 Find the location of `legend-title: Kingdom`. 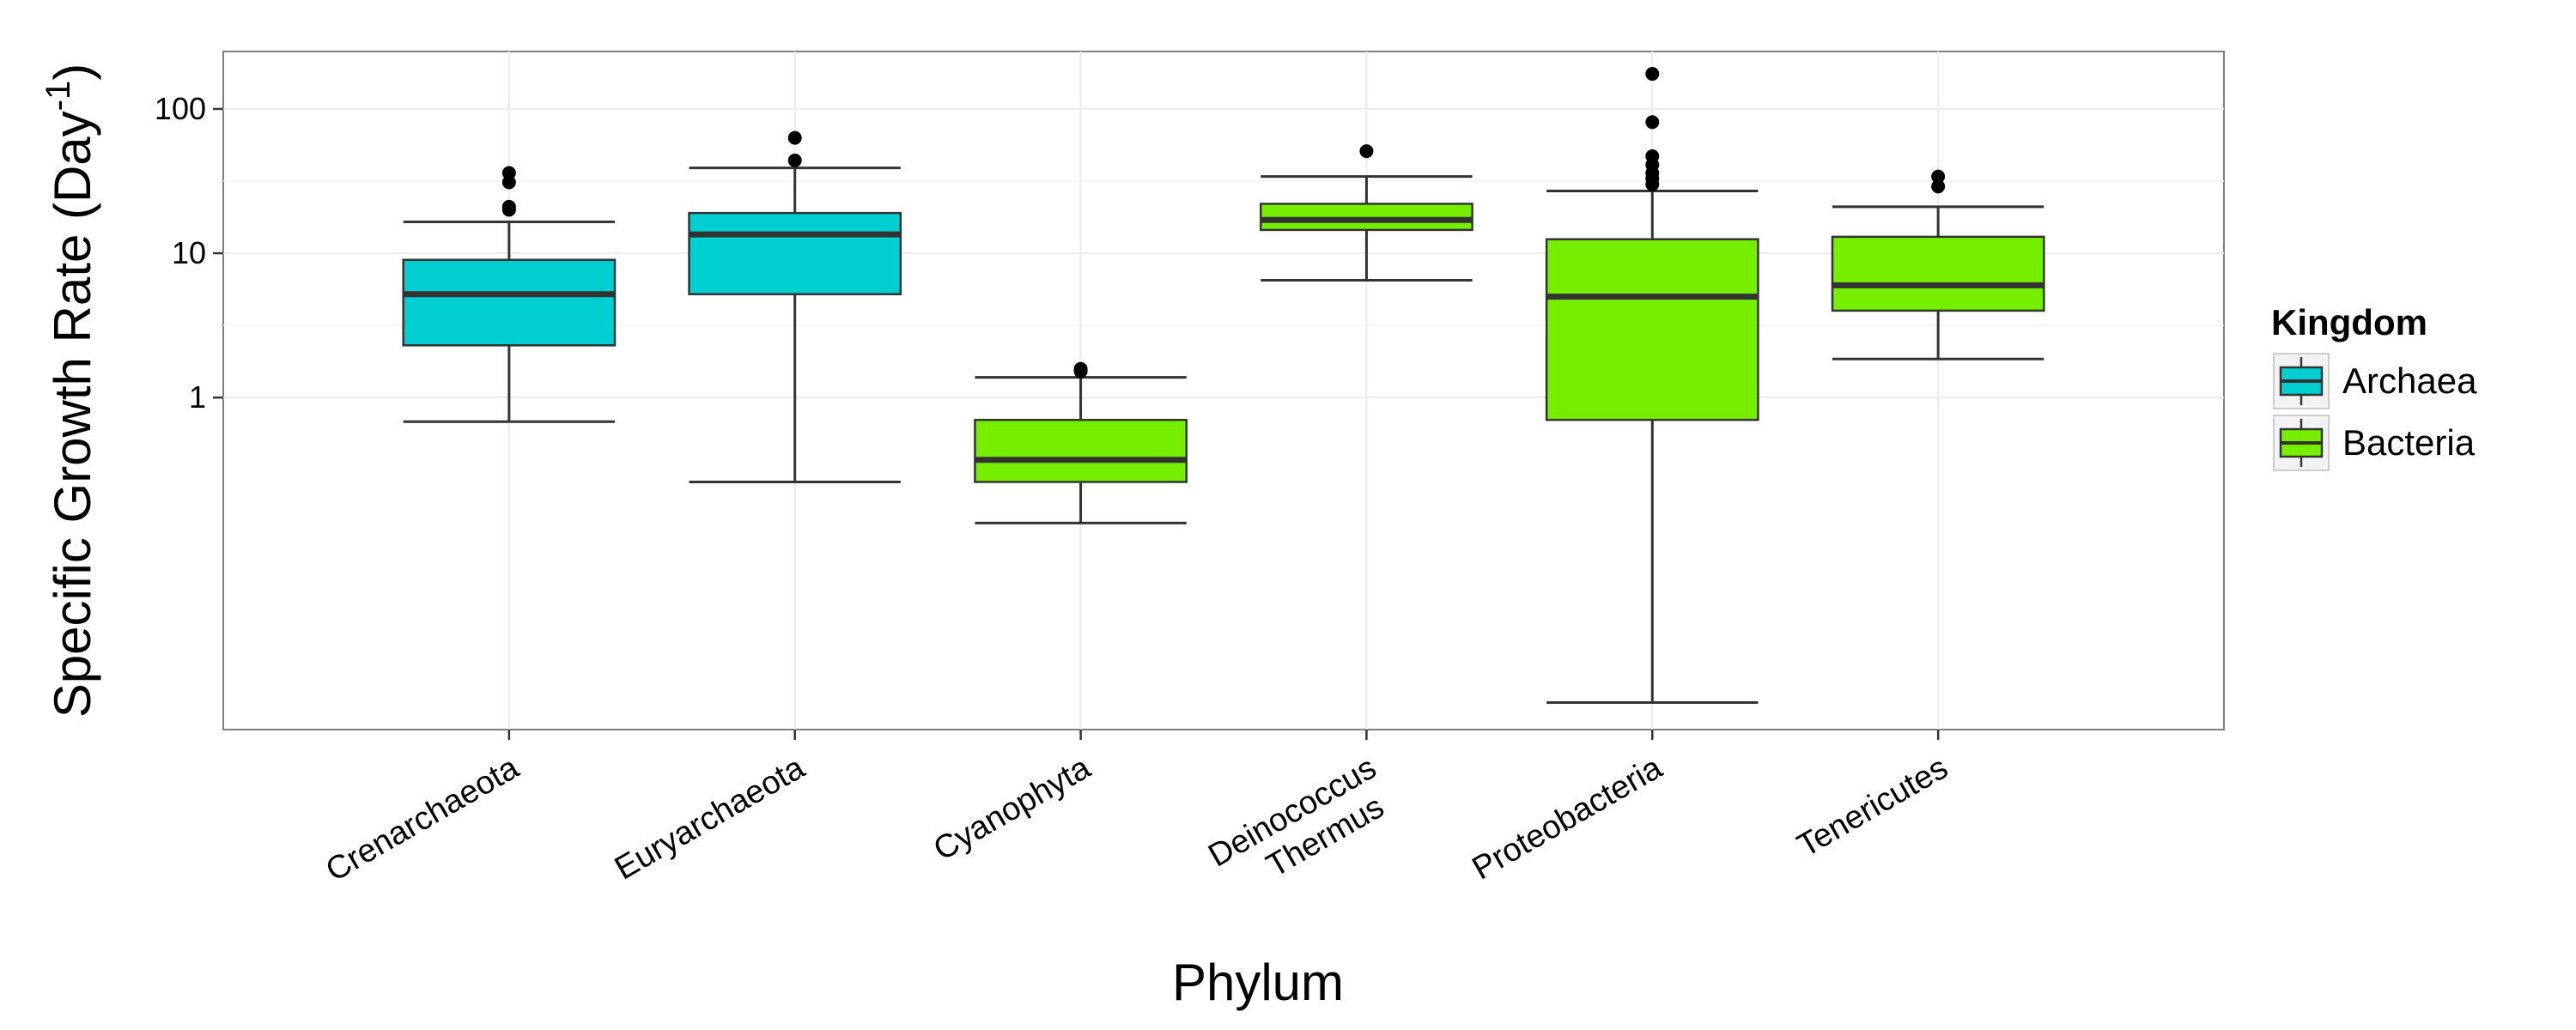

legend-title: Kingdom is located at coordinates (2349, 322).